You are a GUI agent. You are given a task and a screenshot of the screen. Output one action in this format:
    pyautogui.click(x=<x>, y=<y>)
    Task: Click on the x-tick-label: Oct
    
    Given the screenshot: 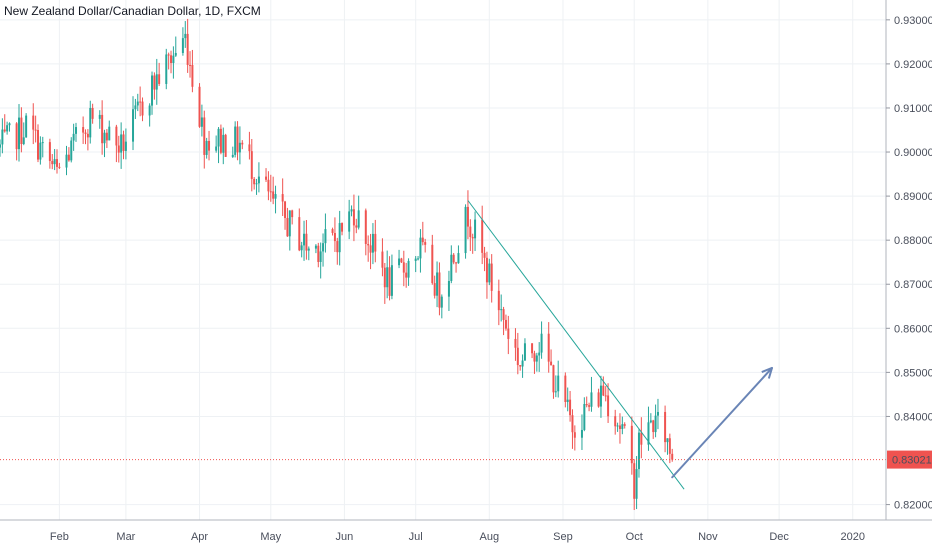 What is the action you would take?
    pyautogui.click(x=634, y=537)
    